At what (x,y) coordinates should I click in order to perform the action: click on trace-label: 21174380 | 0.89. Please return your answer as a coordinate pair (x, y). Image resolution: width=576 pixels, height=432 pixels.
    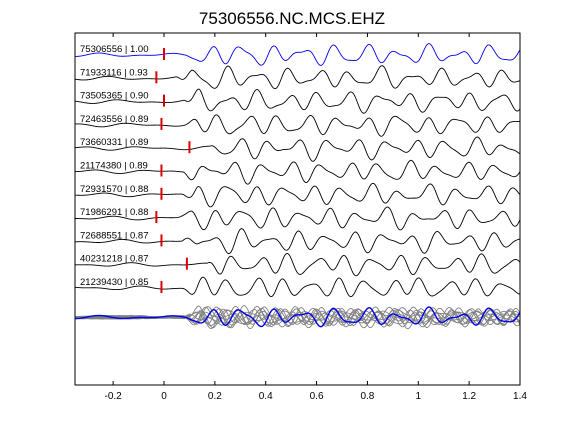
    Looking at the image, I should click on (114, 166).